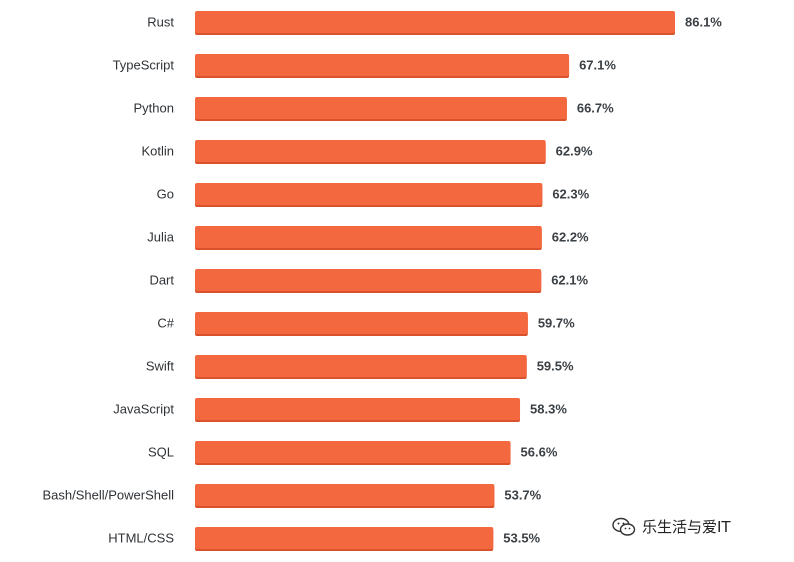 The height and width of the screenshot is (562, 794). I want to click on value-label: 66.7%, so click(595, 108).